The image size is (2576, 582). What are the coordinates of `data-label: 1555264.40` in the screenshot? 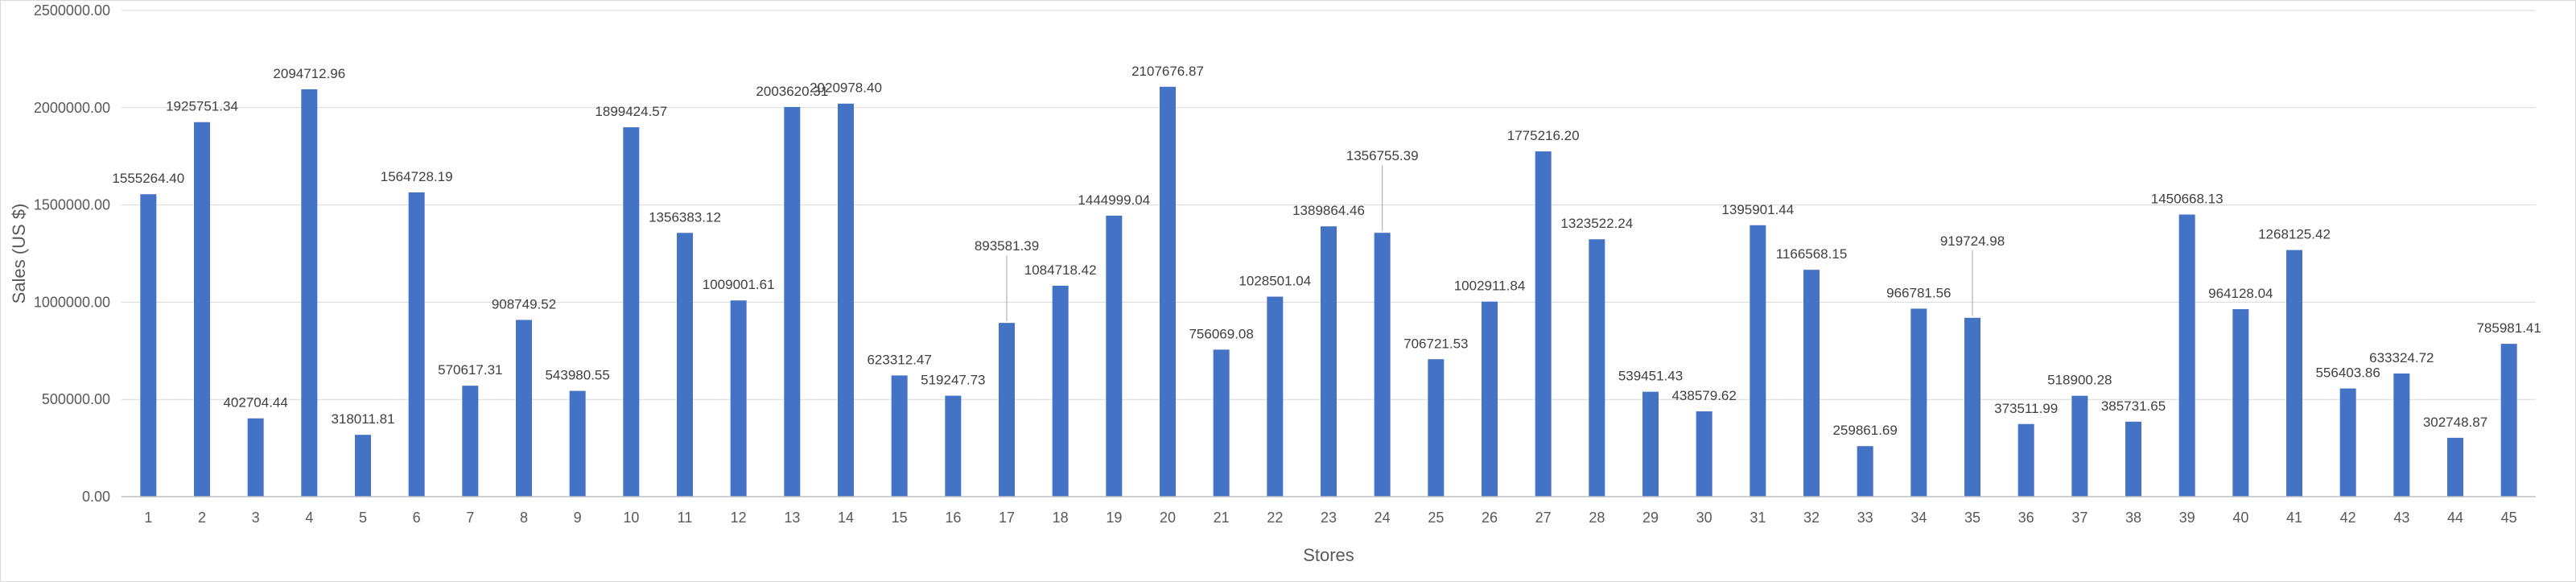 It's located at (148, 178).